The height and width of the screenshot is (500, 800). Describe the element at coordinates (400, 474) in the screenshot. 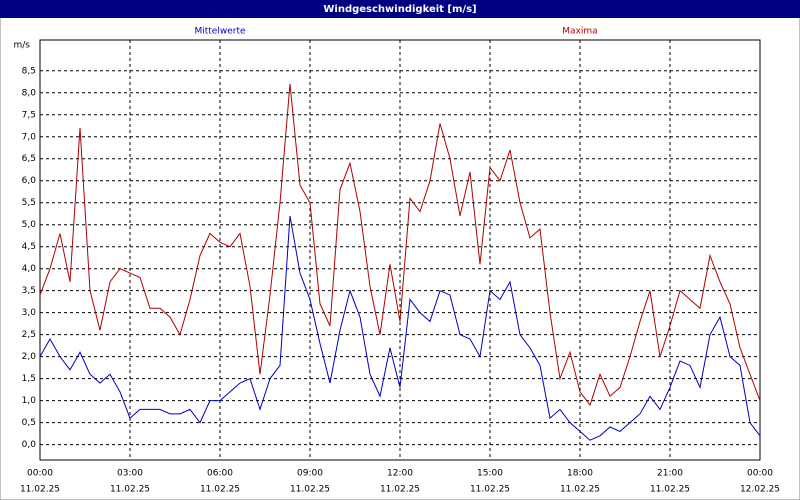

I see `x-tick-label: 12:00` at that location.